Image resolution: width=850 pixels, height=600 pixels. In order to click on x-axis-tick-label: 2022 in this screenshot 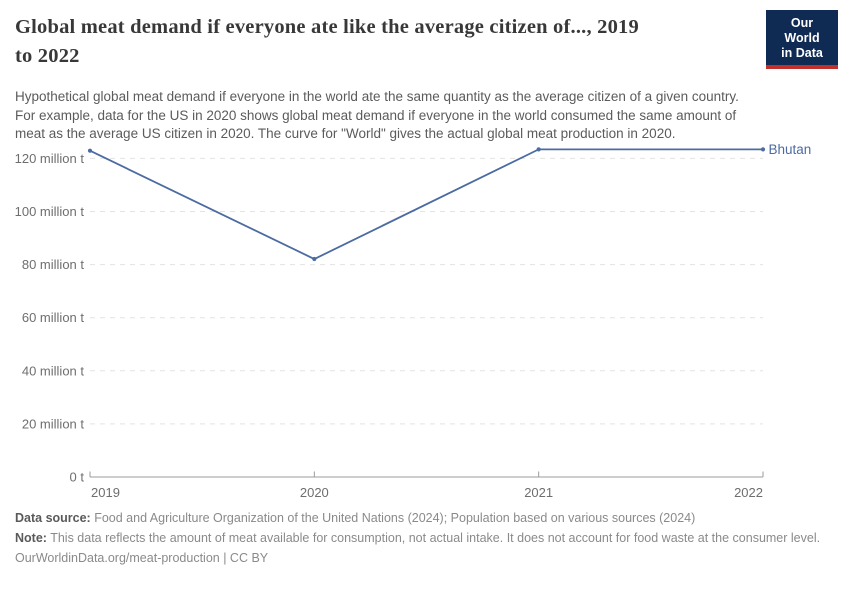, I will do `click(748, 492)`.